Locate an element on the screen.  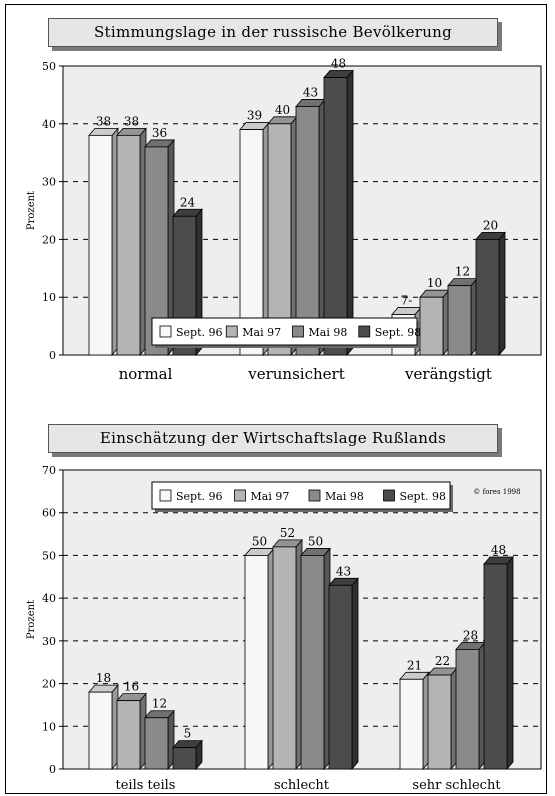
chart2-y-axis-label: Prozent is located at coordinates (31, 619).